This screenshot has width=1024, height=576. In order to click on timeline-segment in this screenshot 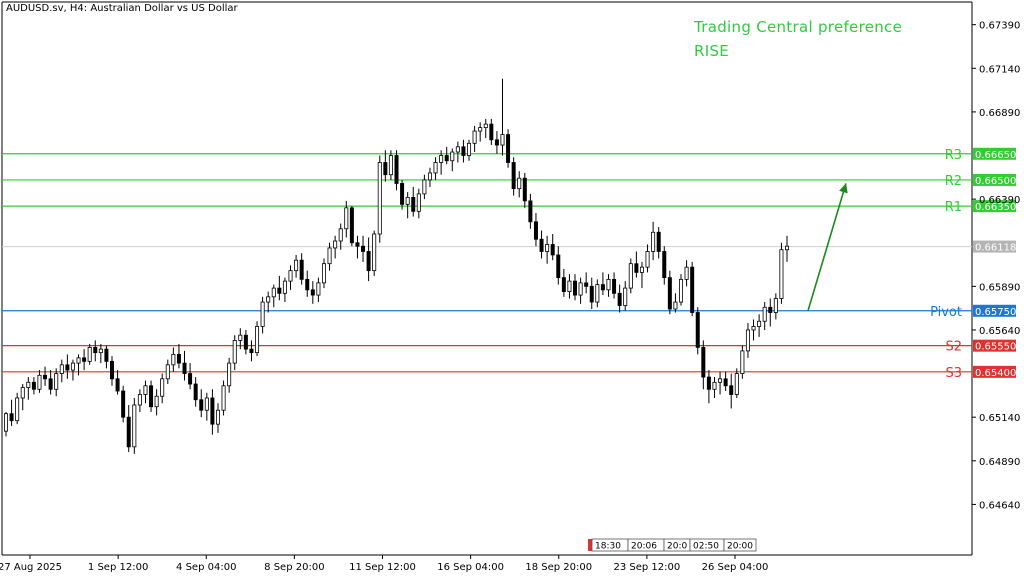, I will do `click(740, 545)`.